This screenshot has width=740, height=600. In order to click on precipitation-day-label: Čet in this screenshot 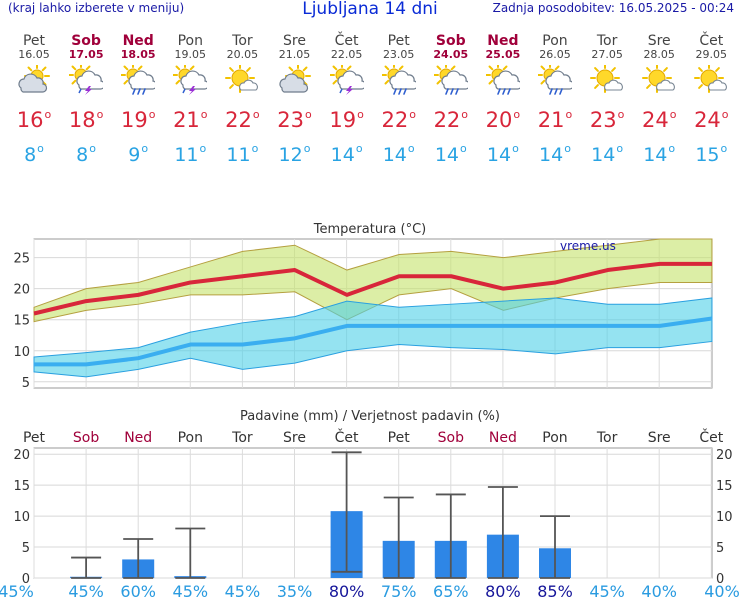, I will do `click(347, 437)`.